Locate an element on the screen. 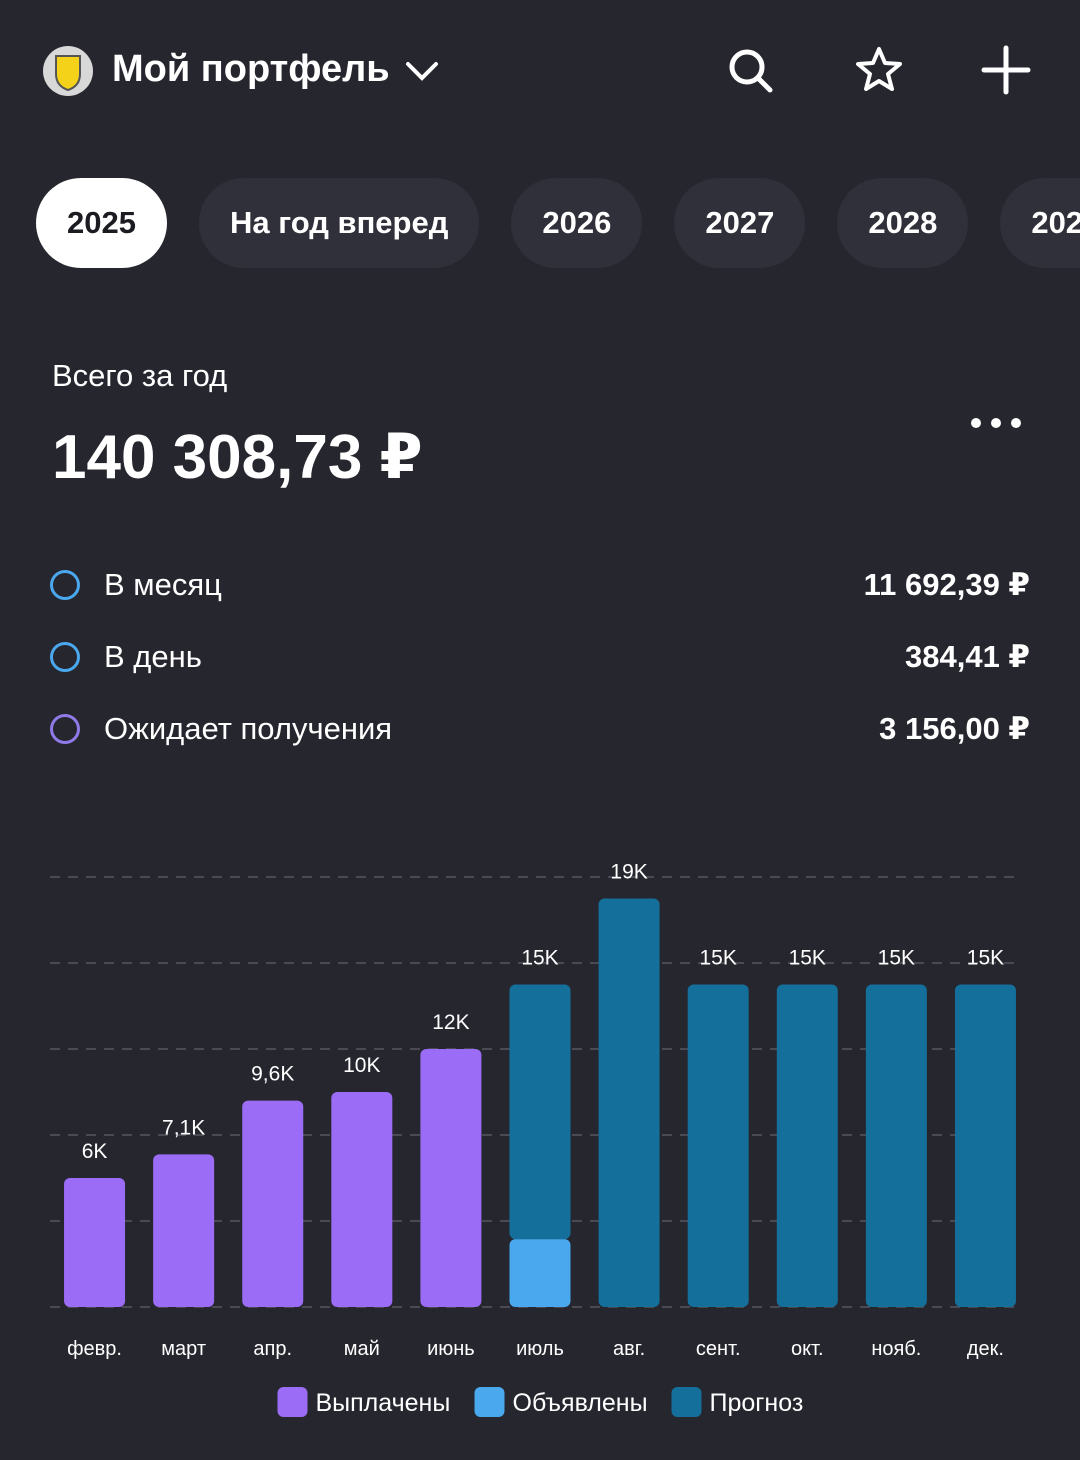  search-icon is located at coordinates (751, 71).